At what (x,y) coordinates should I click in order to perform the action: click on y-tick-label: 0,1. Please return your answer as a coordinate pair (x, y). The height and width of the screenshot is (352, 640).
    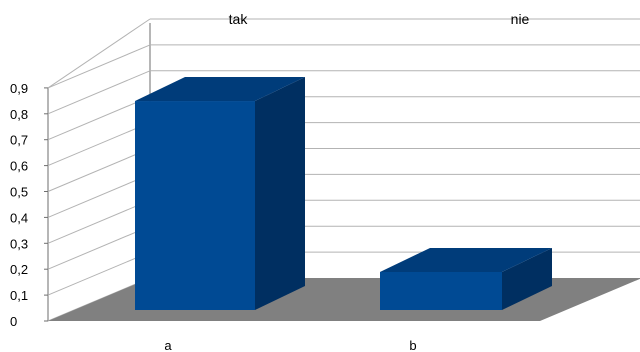
    Looking at the image, I should click on (19, 295).